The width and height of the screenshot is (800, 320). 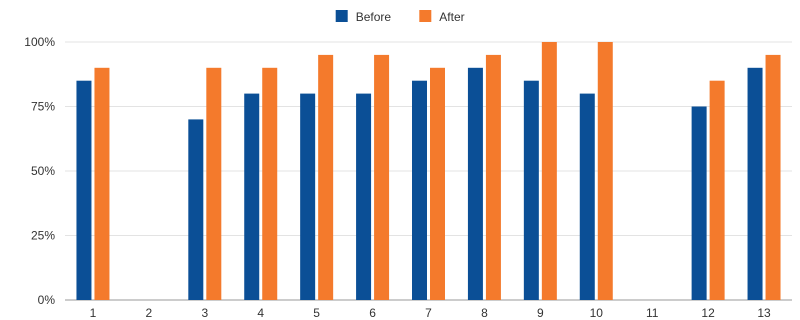 What do you see at coordinates (204, 313) in the screenshot?
I see `x-tick-label: 3` at bounding box center [204, 313].